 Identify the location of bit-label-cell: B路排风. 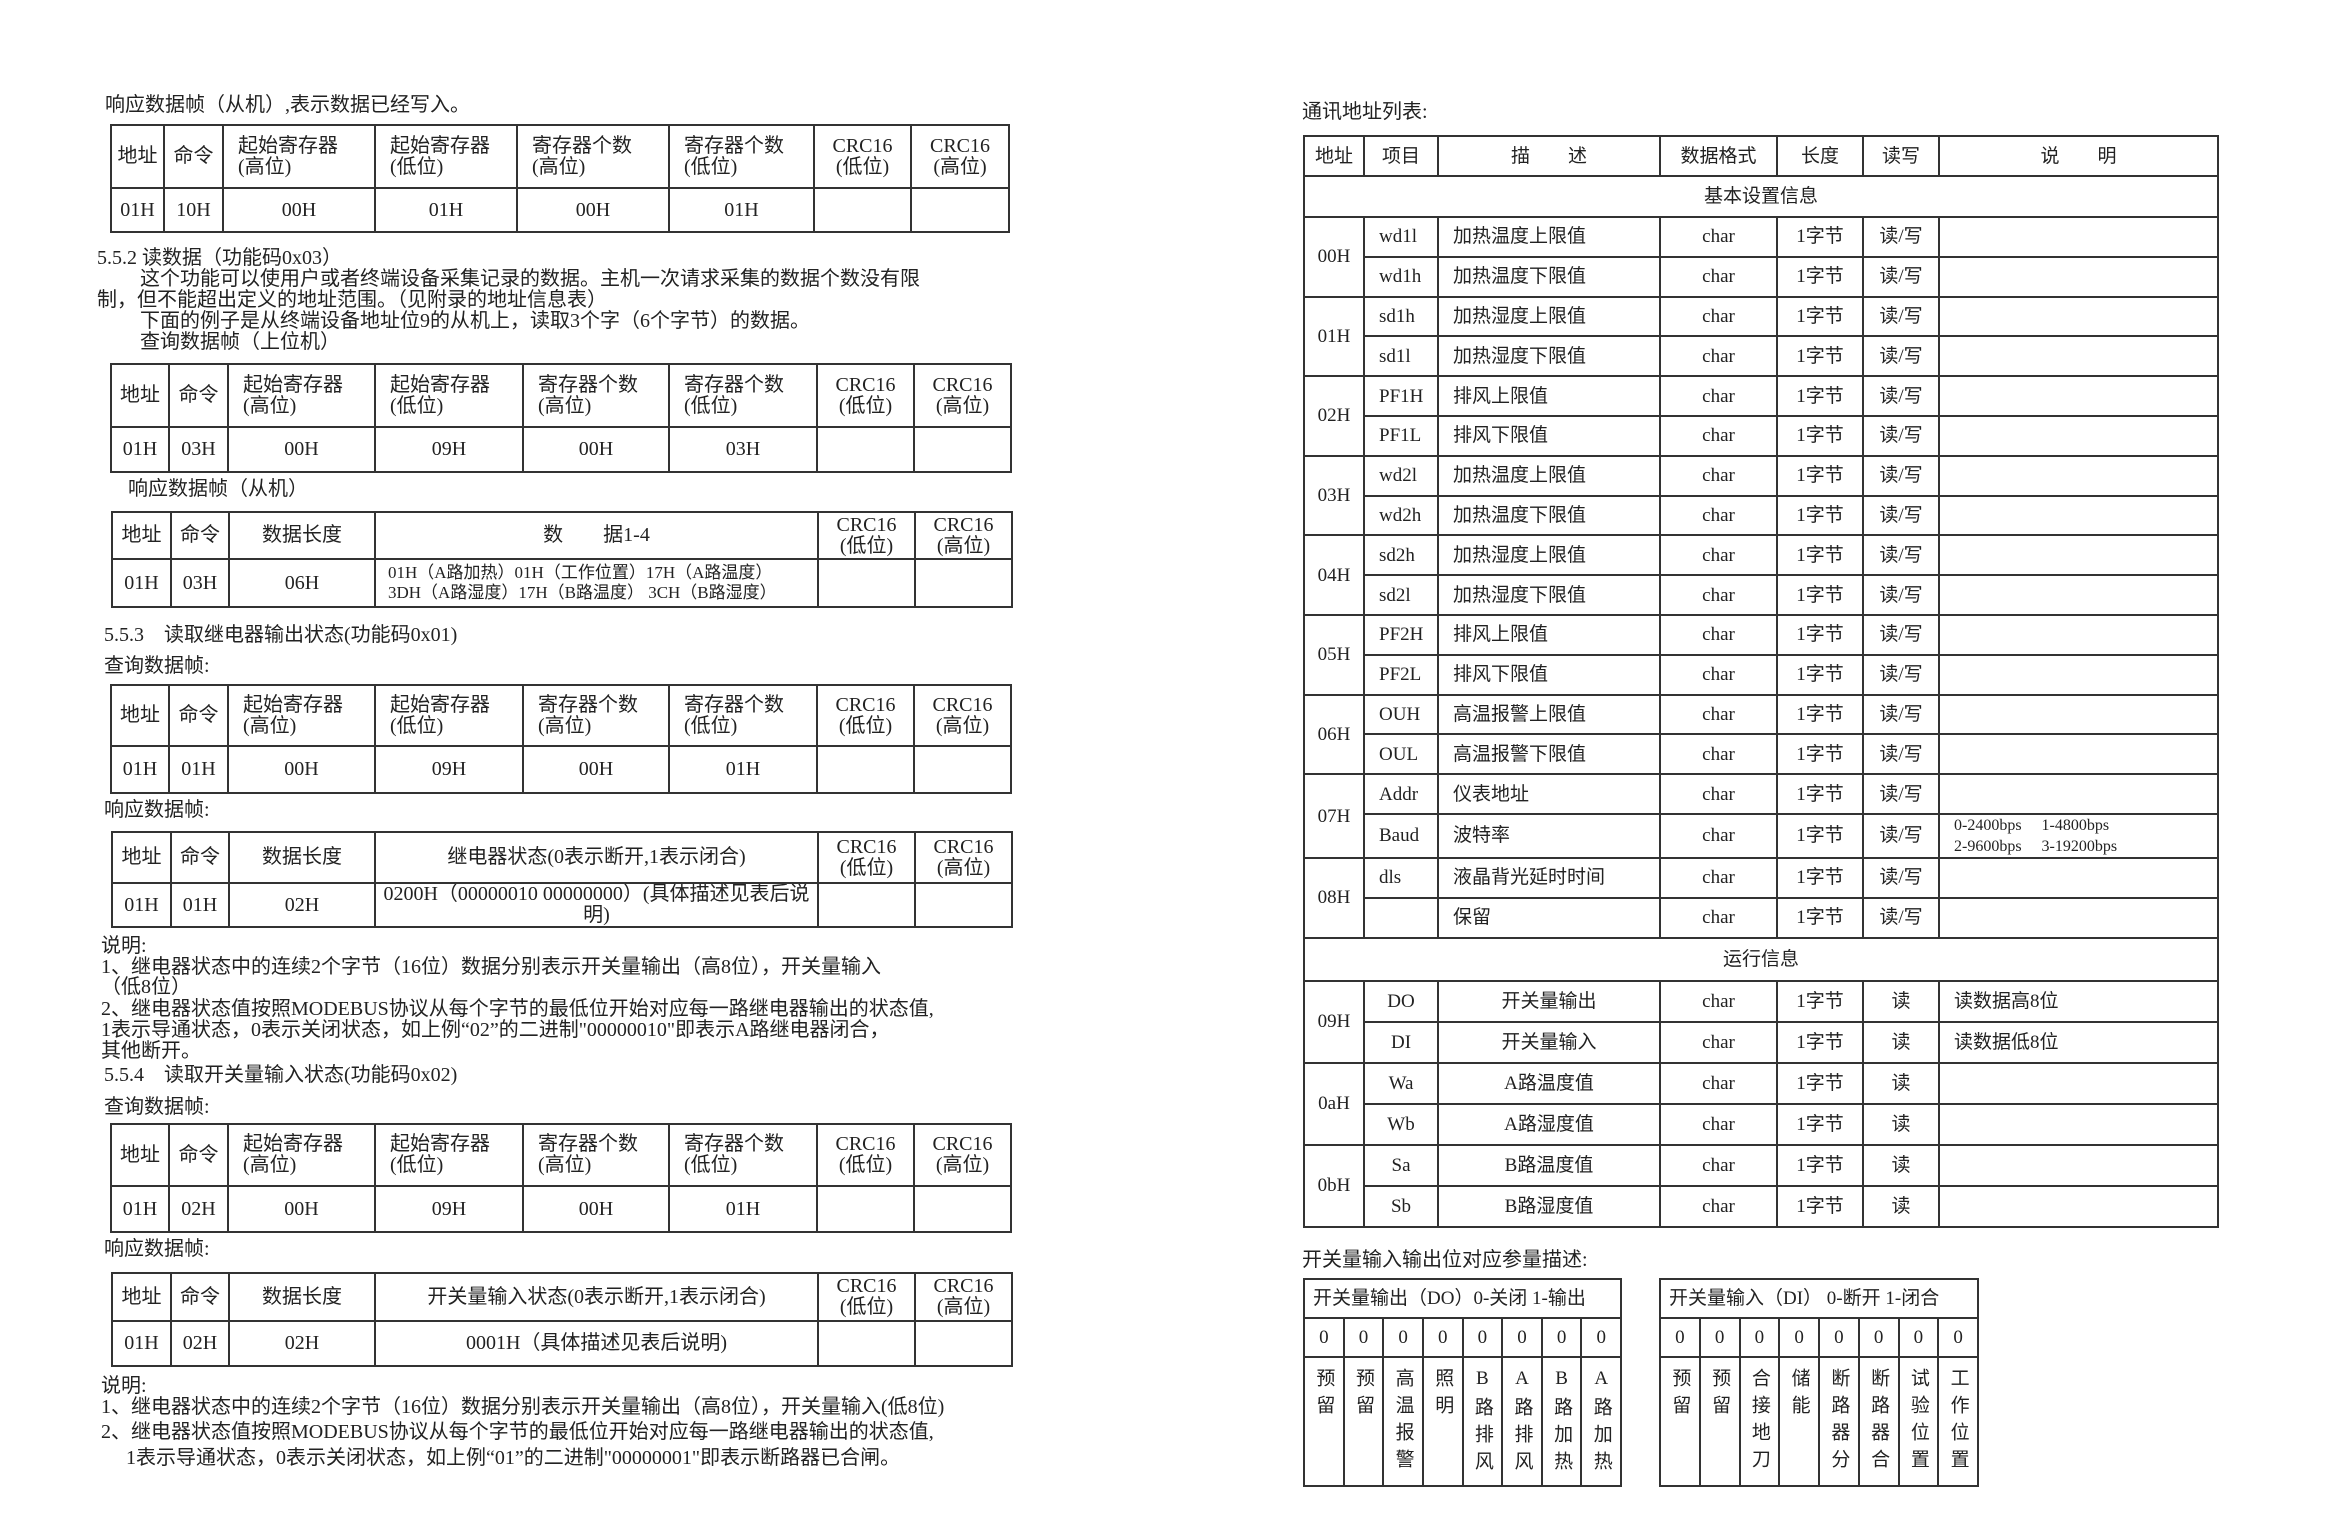
(1482, 1421).